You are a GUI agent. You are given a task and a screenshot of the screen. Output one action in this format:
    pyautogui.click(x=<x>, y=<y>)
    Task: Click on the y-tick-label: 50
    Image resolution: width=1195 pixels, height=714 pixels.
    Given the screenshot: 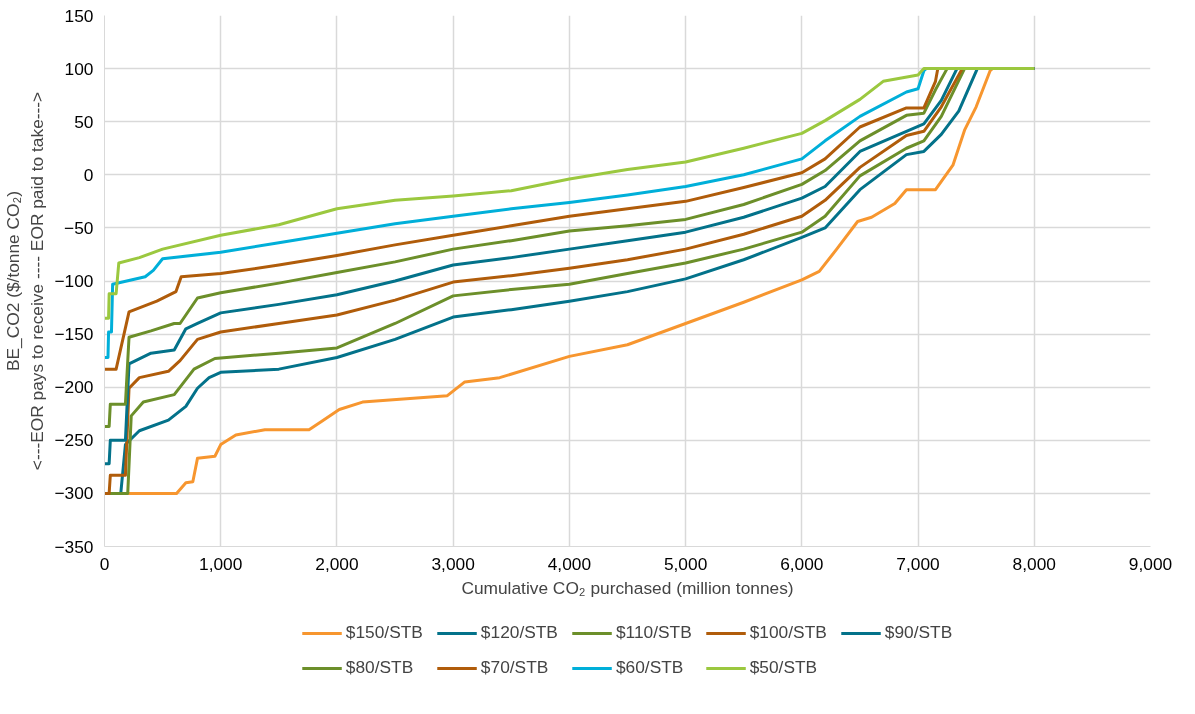 What is the action you would take?
    pyautogui.click(x=84, y=121)
    